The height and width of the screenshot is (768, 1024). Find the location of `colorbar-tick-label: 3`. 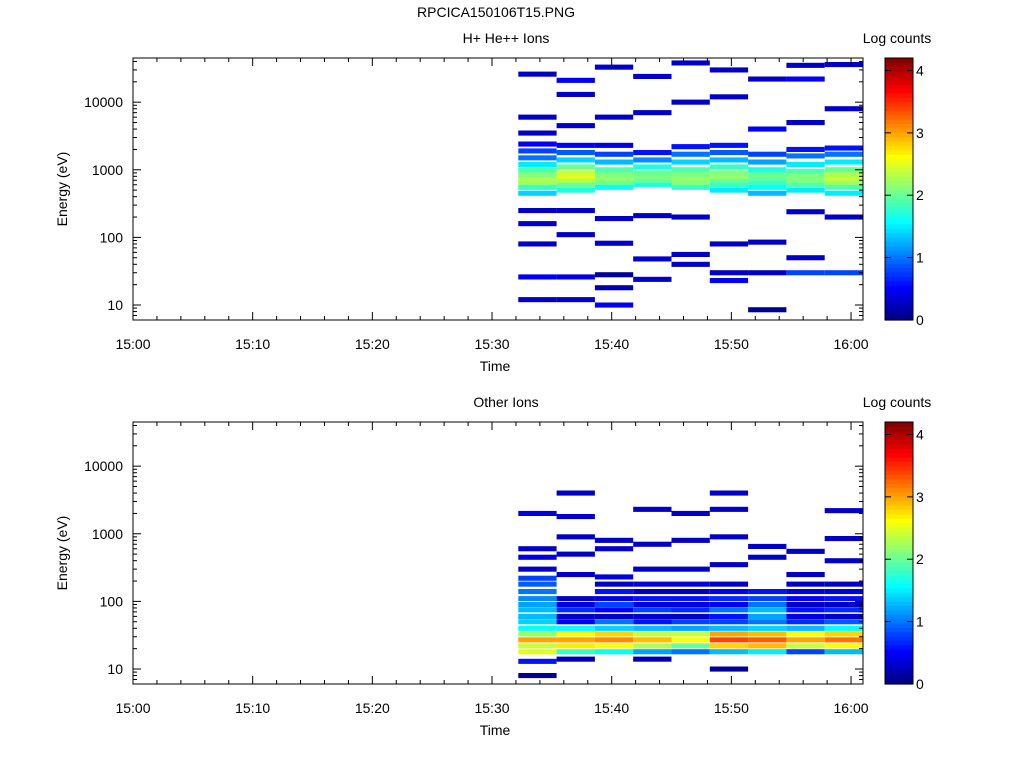

colorbar-tick-label: 3 is located at coordinates (920, 133).